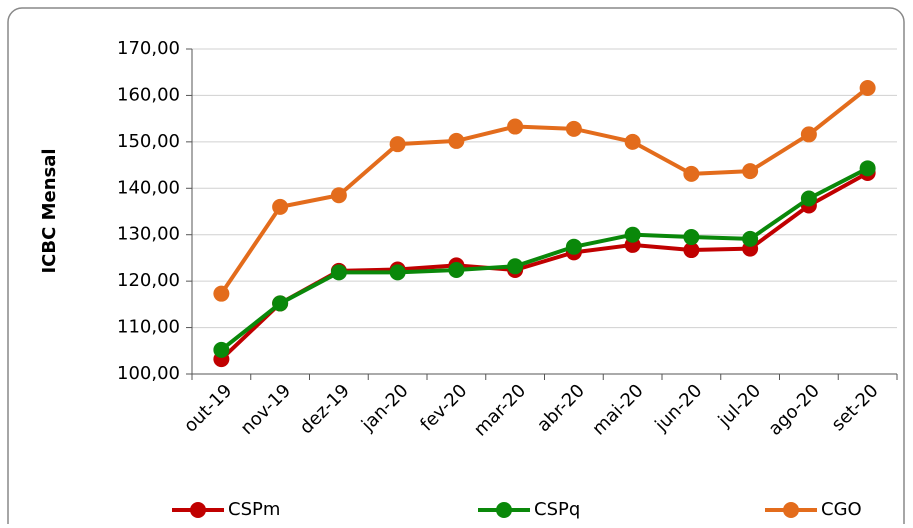  I want to click on y-tick-label: 160,00, so click(148, 94).